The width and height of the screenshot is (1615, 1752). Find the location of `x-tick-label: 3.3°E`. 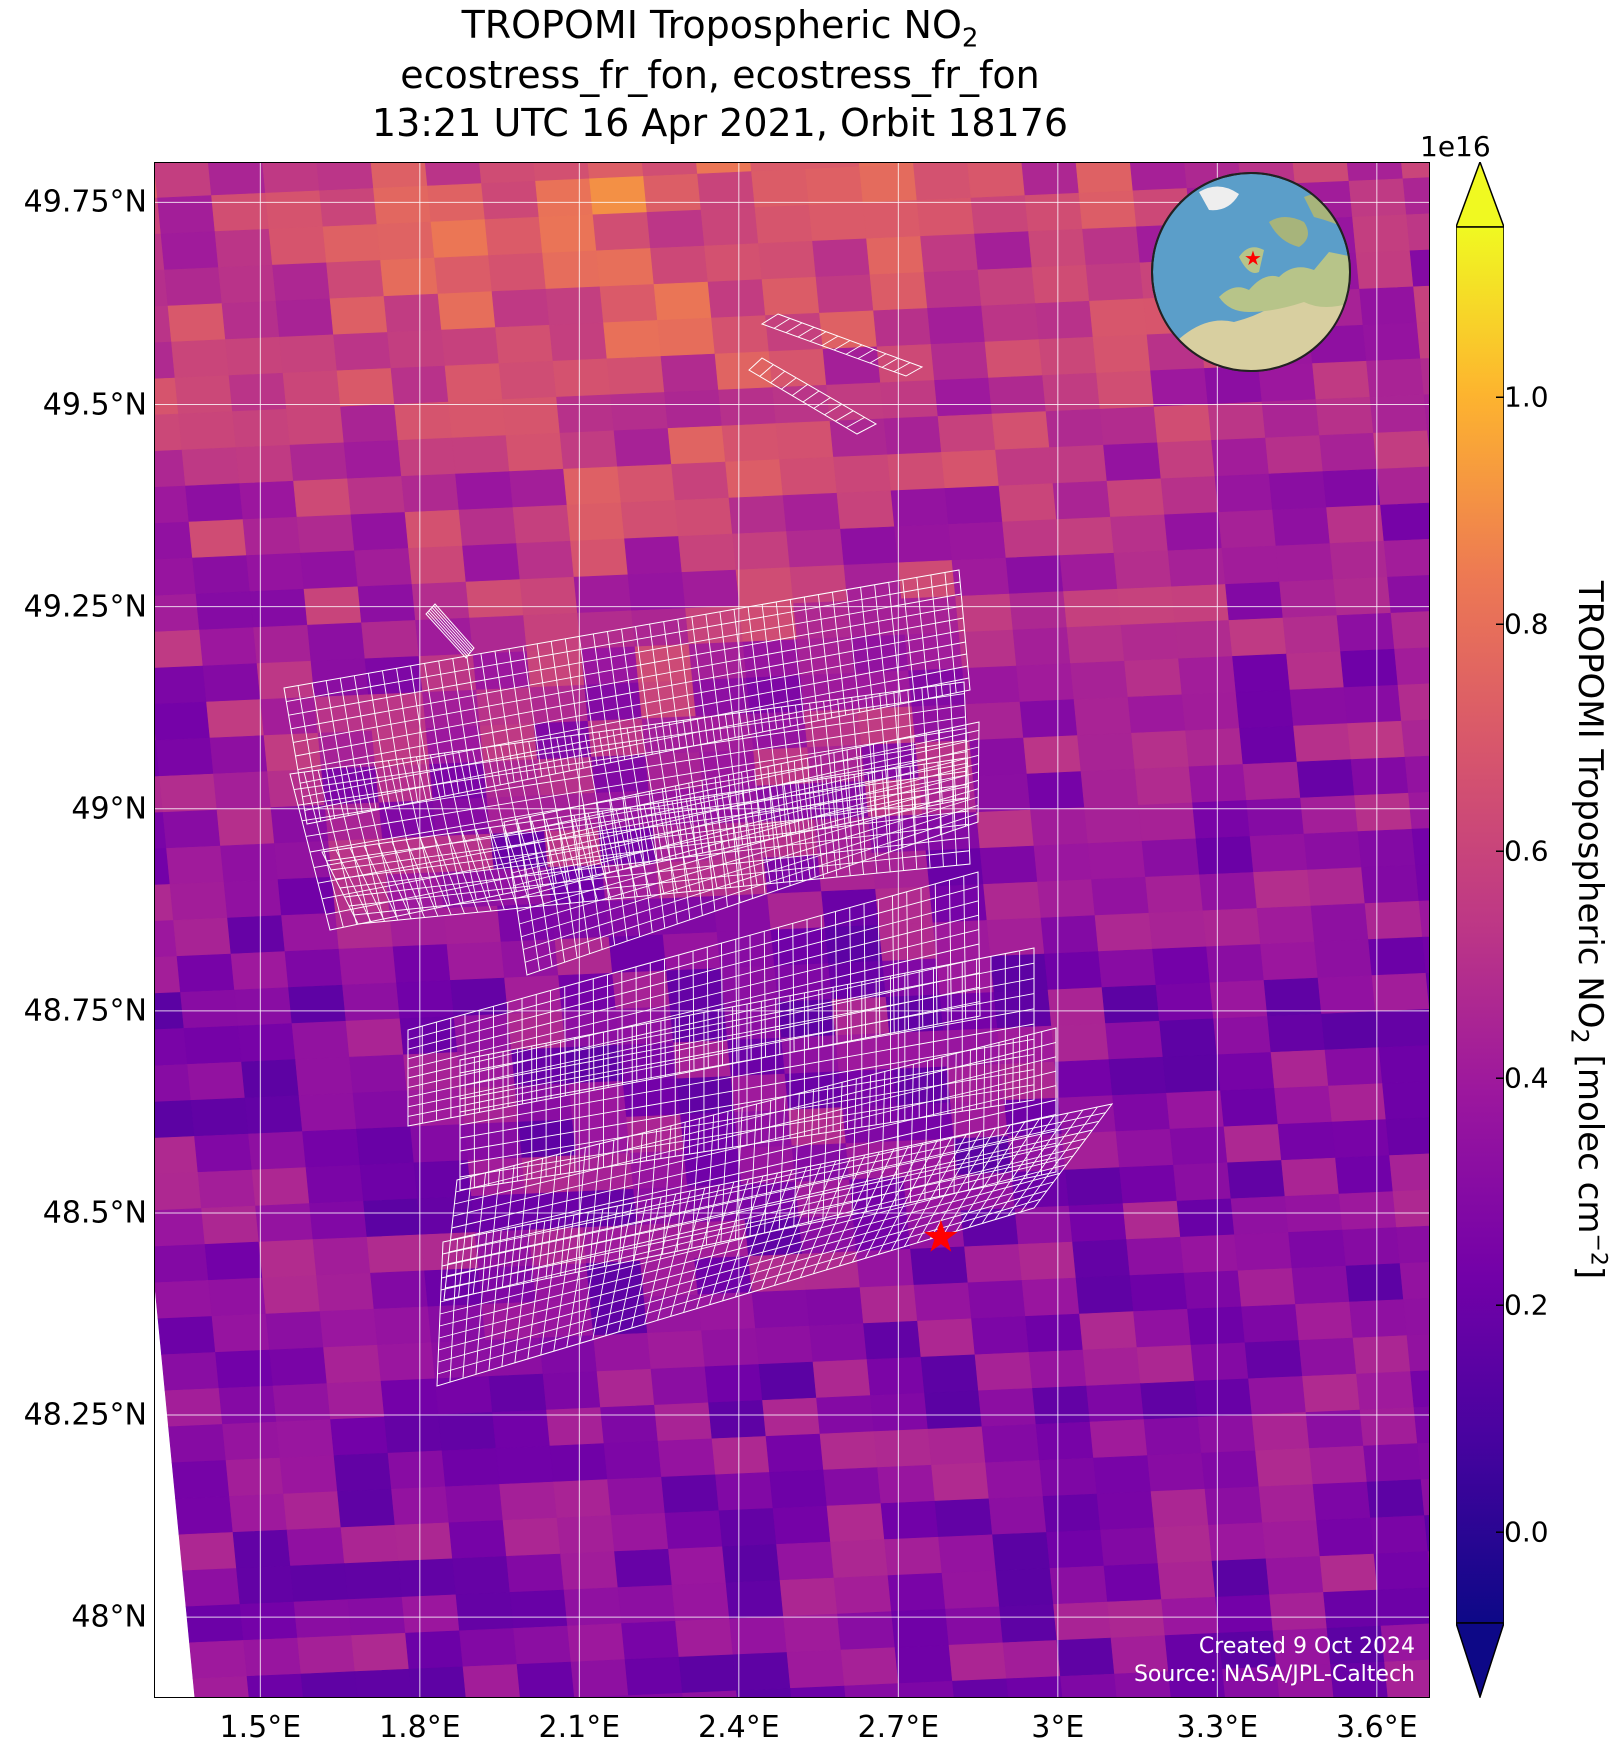

x-tick-label: 3.3°E is located at coordinates (1217, 1727).